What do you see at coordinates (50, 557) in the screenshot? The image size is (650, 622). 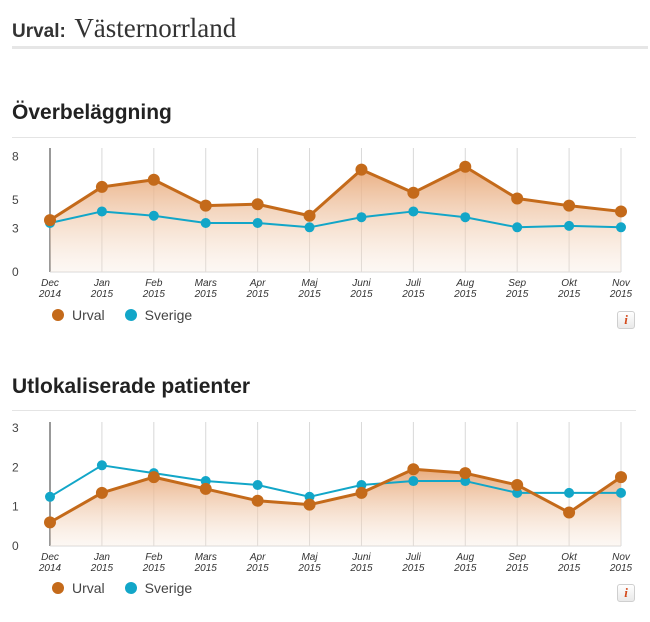 I see `x-tick-label: Dec` at bounding box center [50, 557].